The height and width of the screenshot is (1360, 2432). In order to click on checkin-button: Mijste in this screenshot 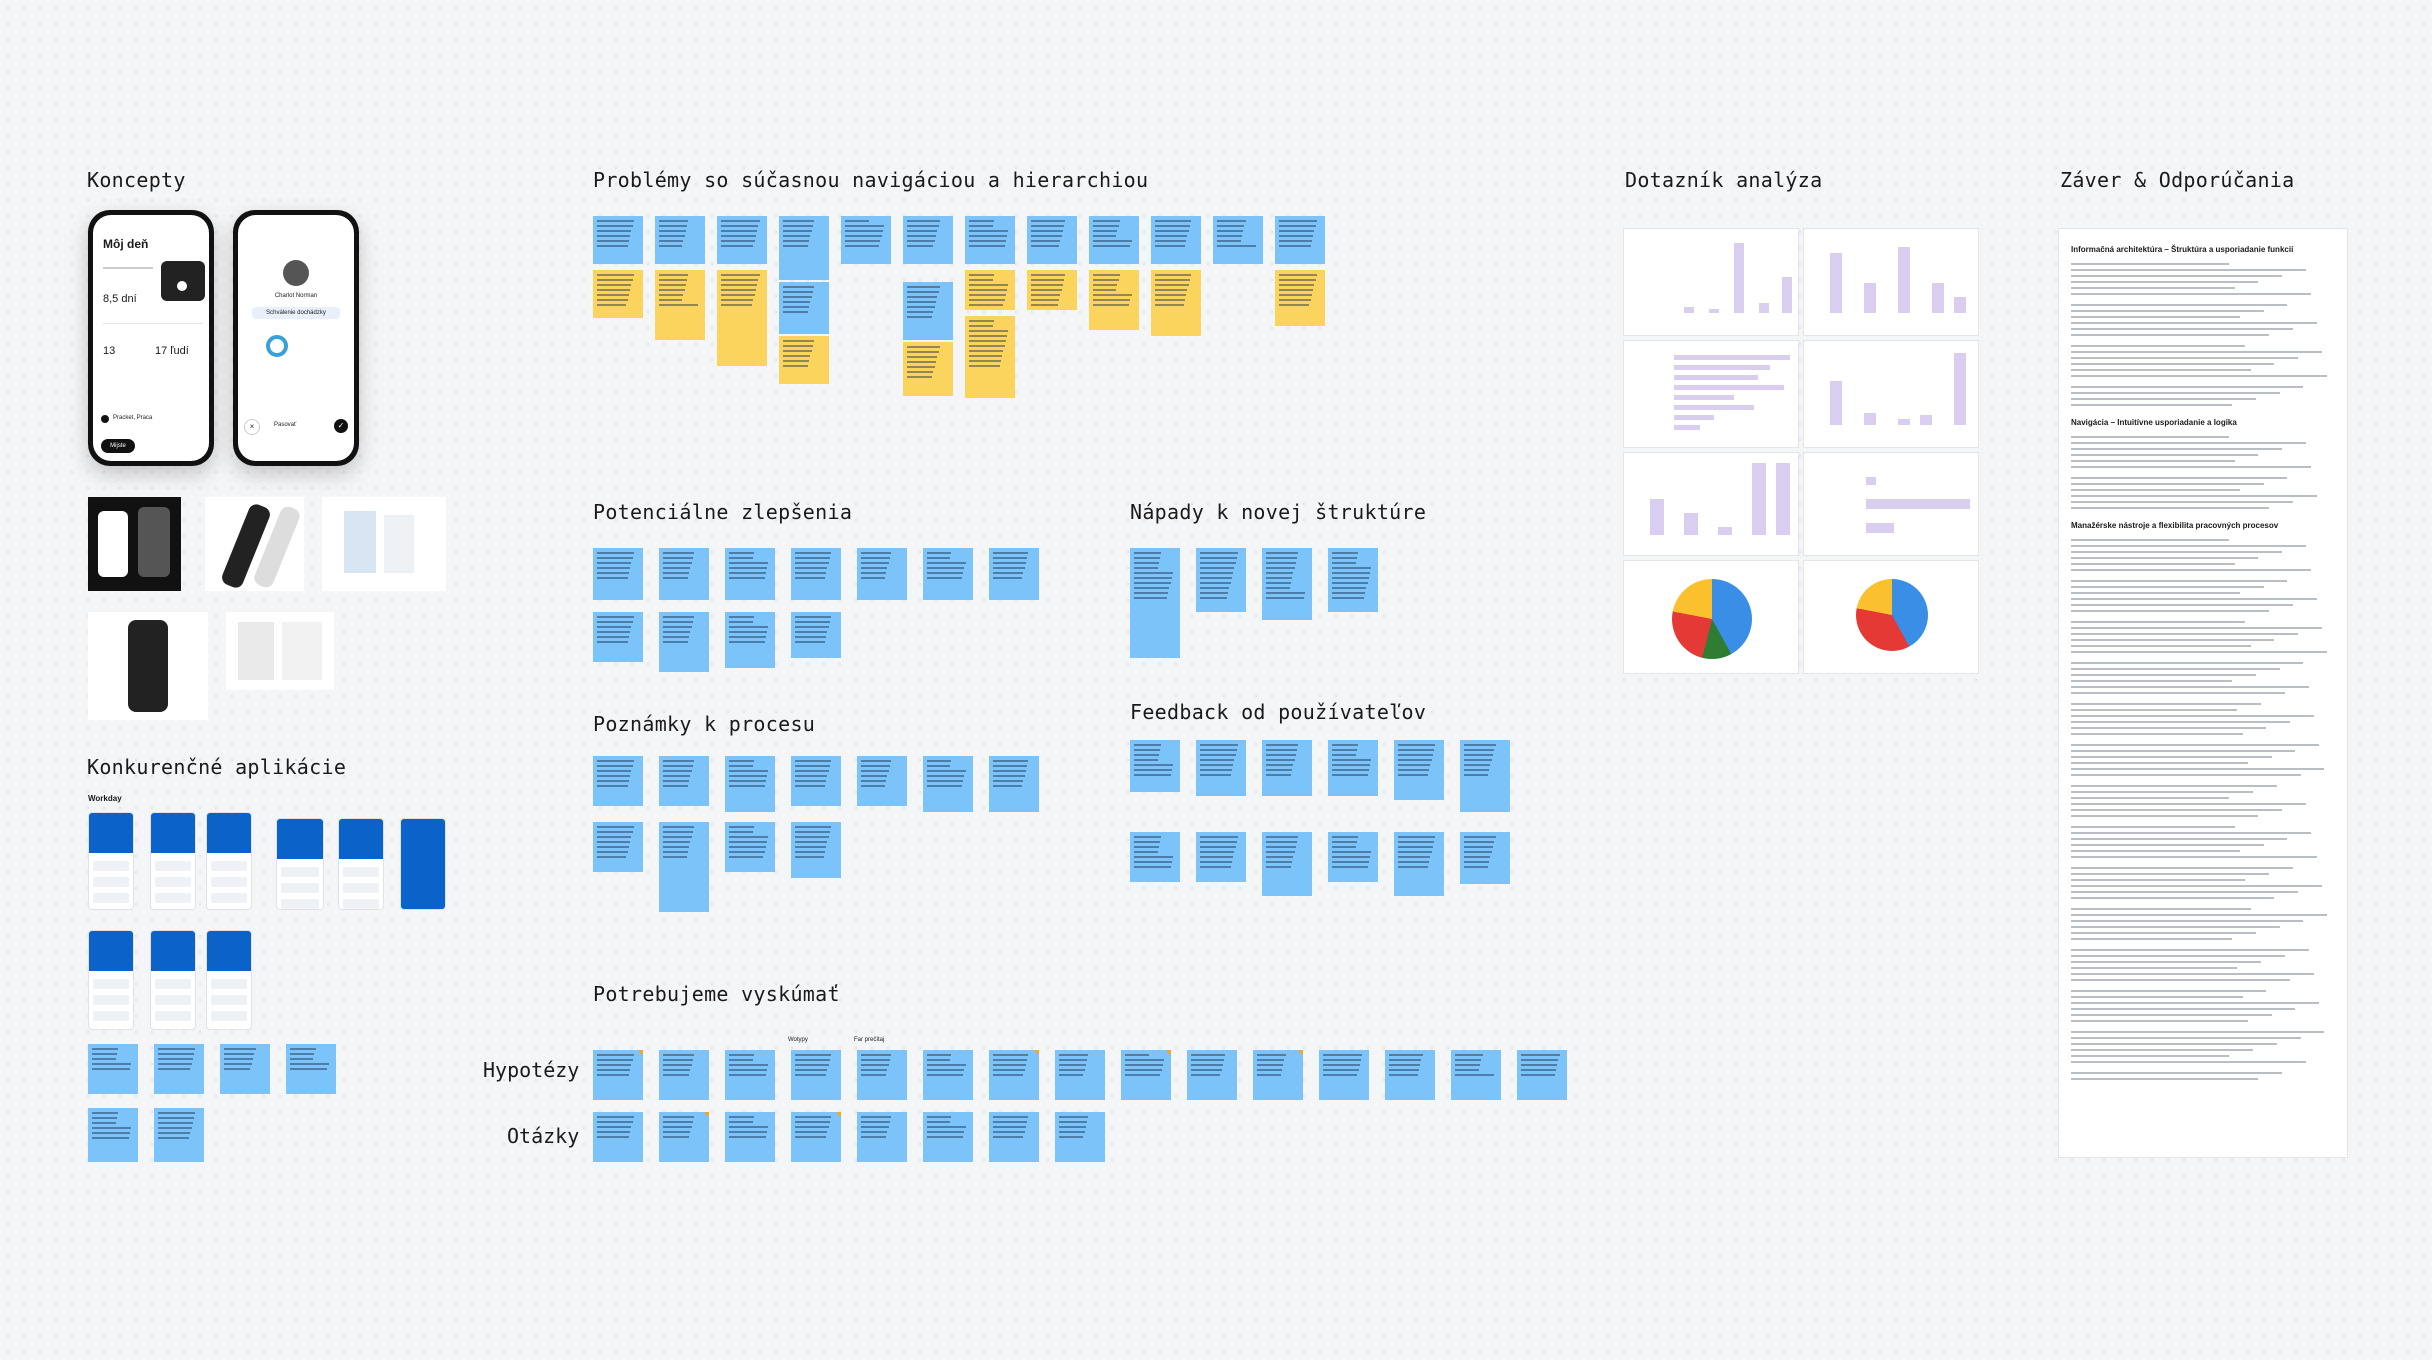, I will do `click(118, 446)`.